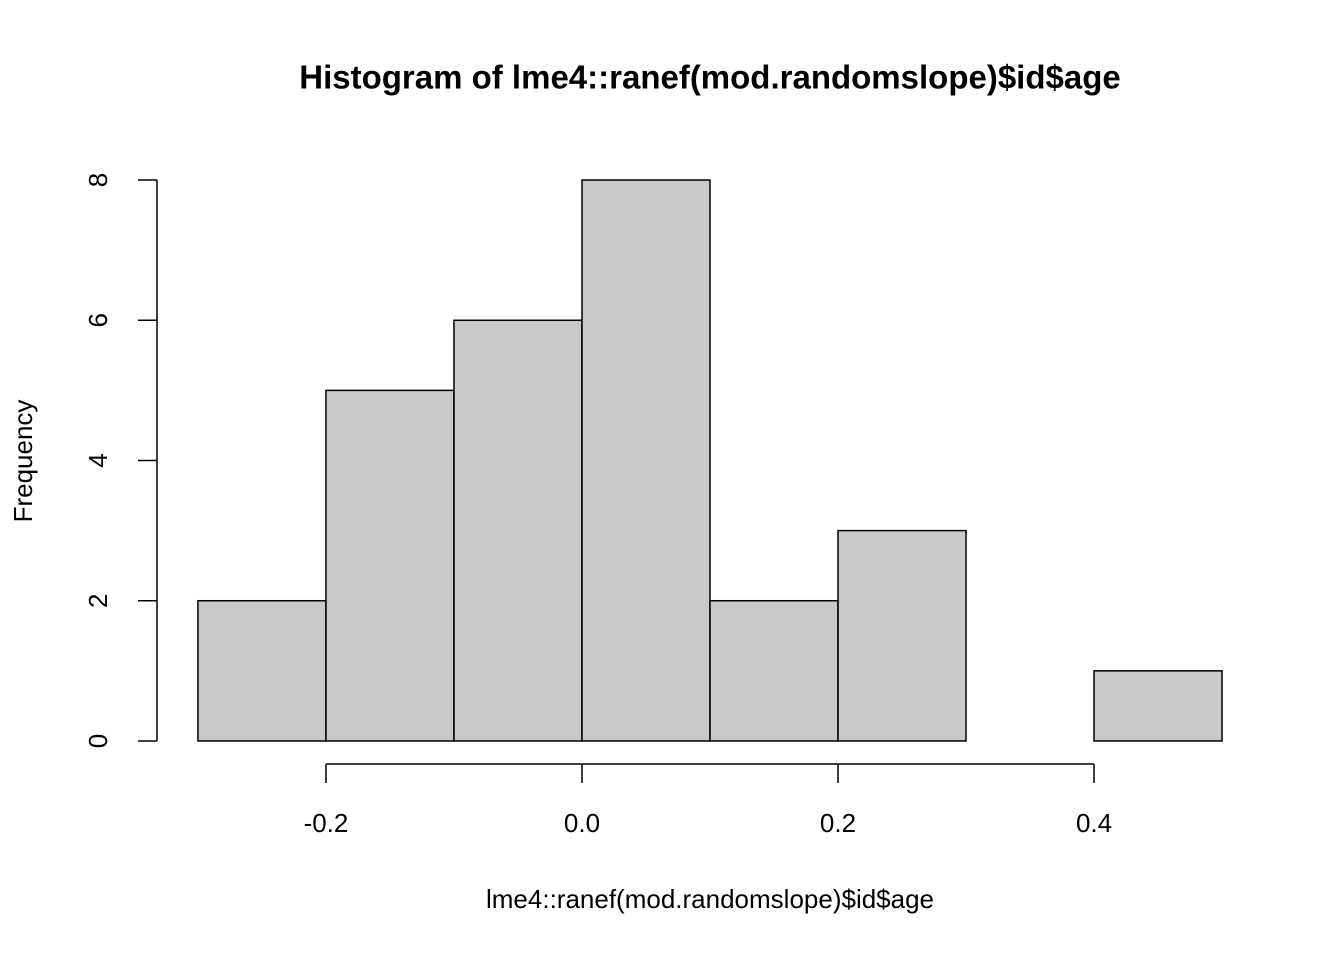 This screenshot has width=1344, height=960. Describe the element at coordinates (98, 460) in the screenshot. I see `y-tick-label: 4` at that location.